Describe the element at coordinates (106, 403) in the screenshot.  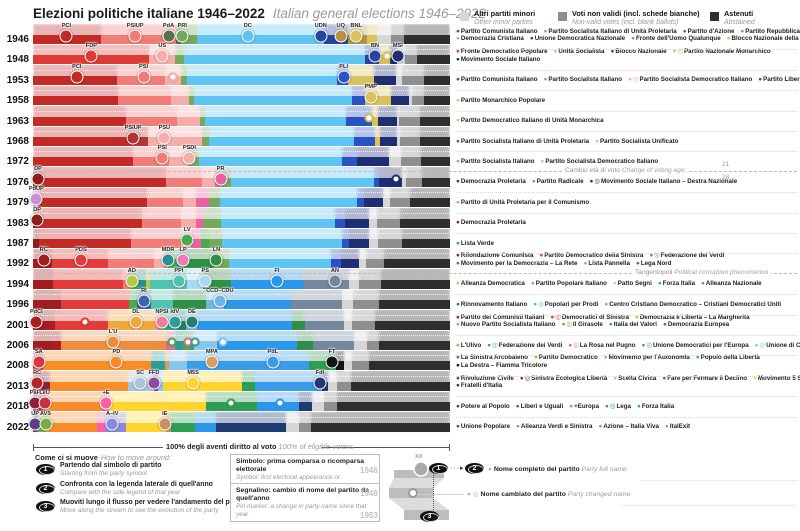
I see `party-icon-+E` at that location.